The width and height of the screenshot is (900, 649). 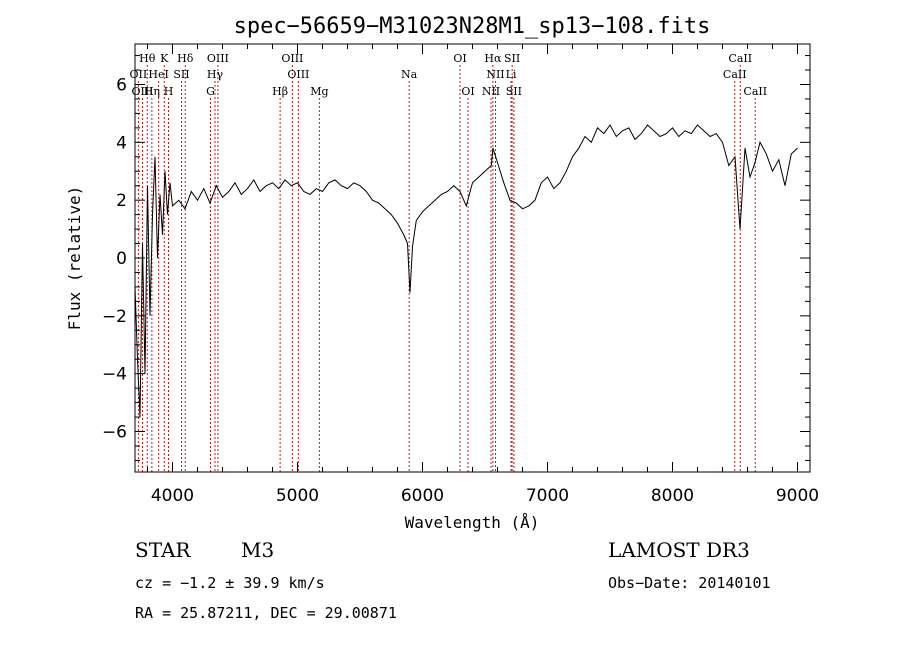 What do you see at coordinates (114, 317) in the screenshot?
I see `y-tick-label: −2` at bounding box center [114, 317].